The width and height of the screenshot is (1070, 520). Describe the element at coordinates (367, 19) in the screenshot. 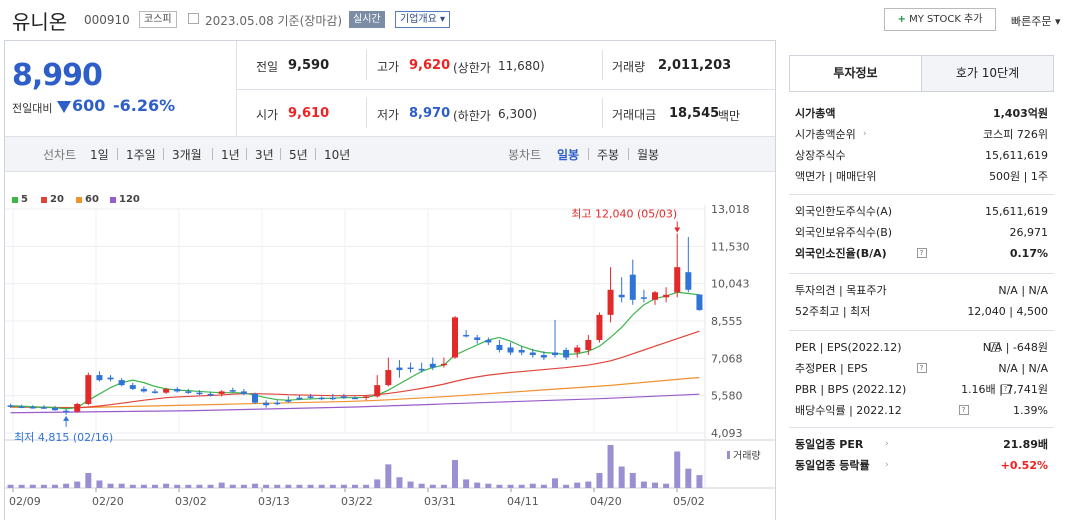

I see `realtime-button: 실시간` at that location.